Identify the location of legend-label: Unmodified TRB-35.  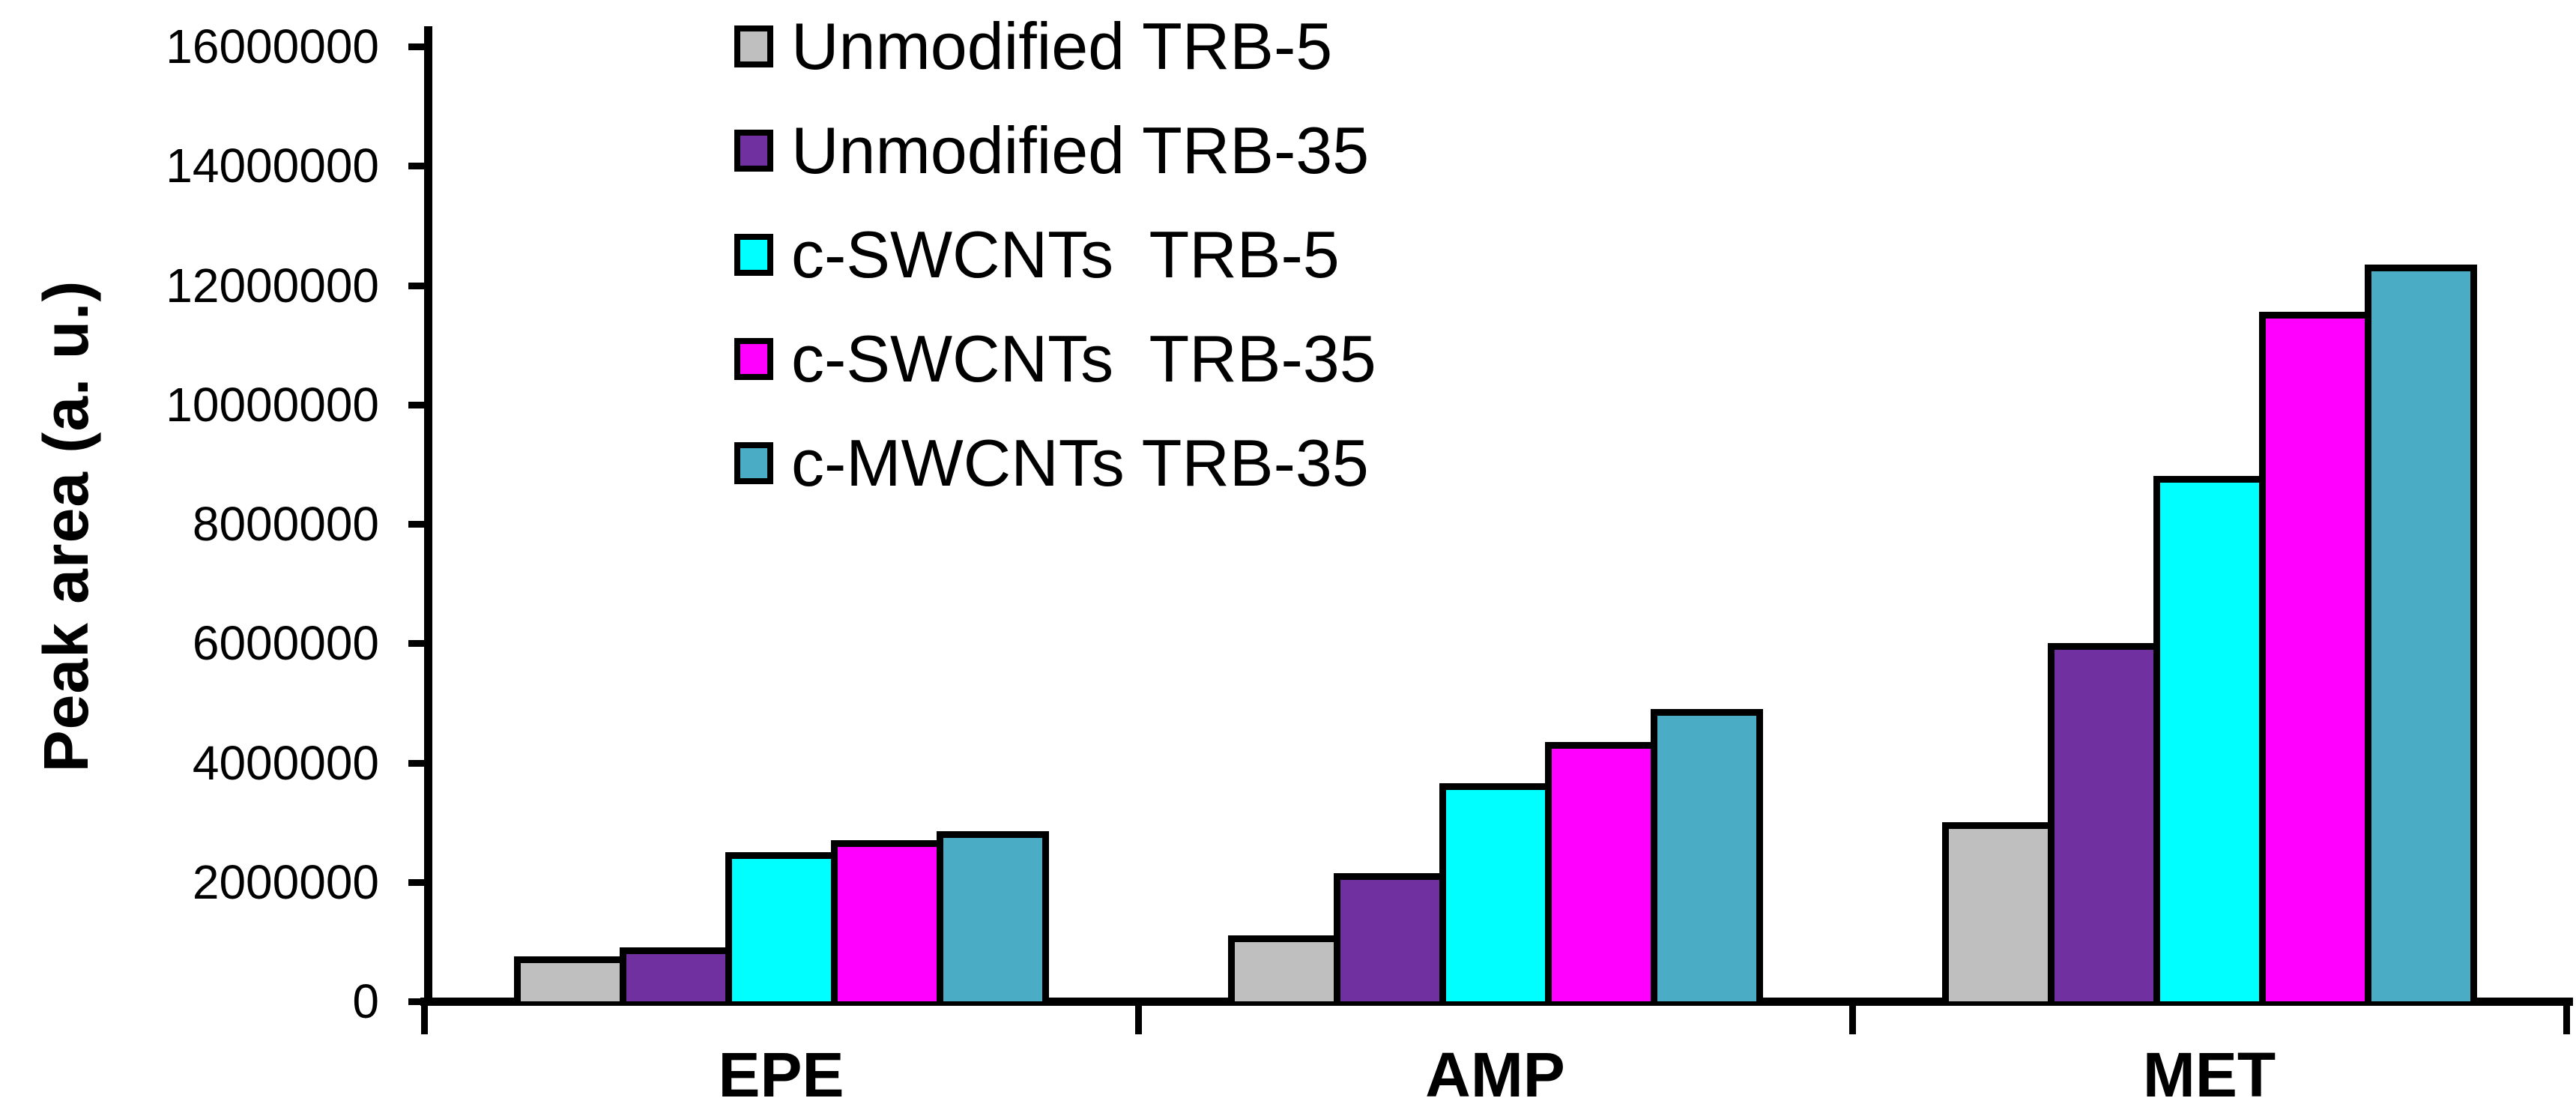
(1080, 150).